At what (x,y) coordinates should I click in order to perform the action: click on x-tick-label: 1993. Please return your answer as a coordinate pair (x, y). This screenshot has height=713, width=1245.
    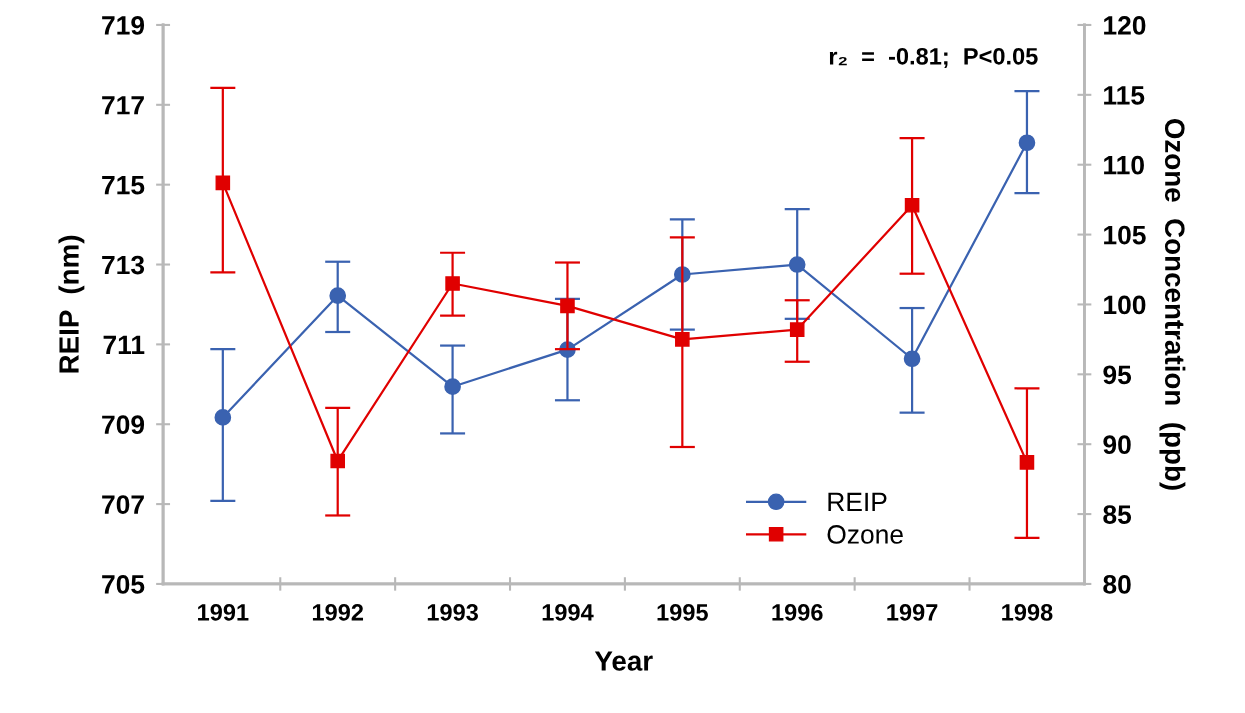
    Looking at the image, I should click on (452, 612).